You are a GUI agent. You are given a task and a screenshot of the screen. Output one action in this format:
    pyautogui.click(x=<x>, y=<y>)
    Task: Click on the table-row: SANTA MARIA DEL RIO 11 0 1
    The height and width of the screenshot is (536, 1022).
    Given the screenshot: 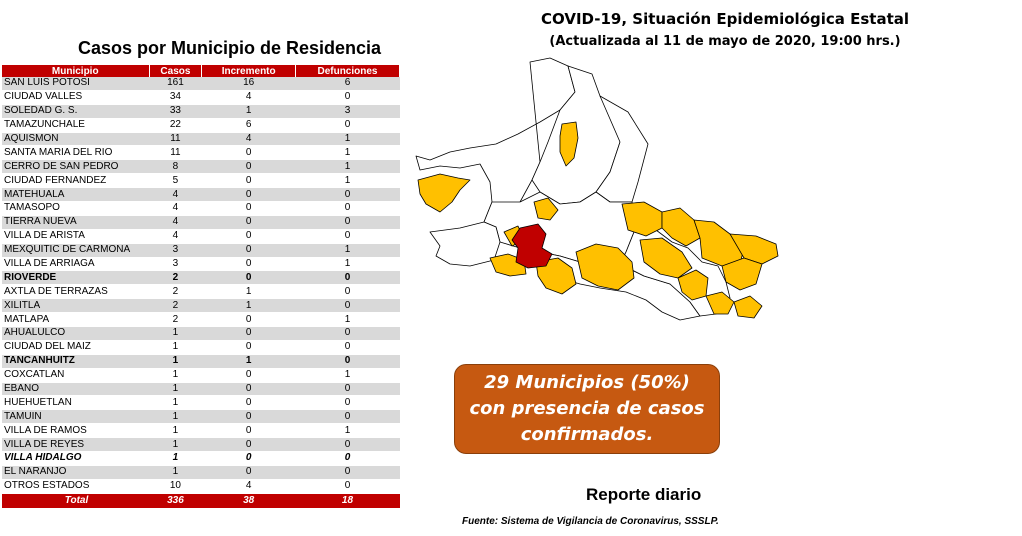 What is the action you would take?
    pyautogui.click(x=201, y=153)
    